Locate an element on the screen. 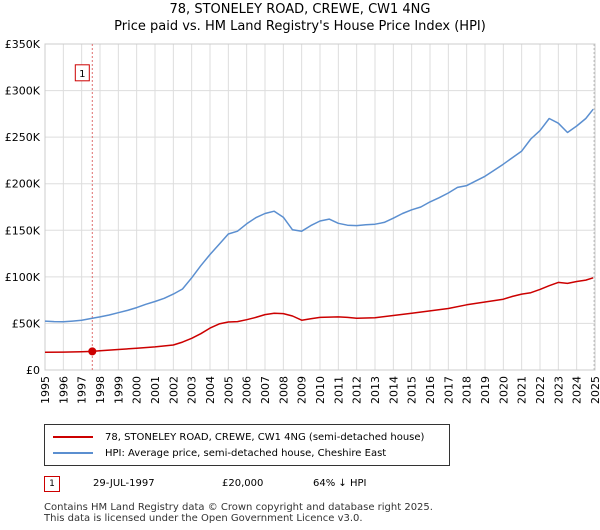  legend-hpi-swatch is located at coordinates (73, 453).